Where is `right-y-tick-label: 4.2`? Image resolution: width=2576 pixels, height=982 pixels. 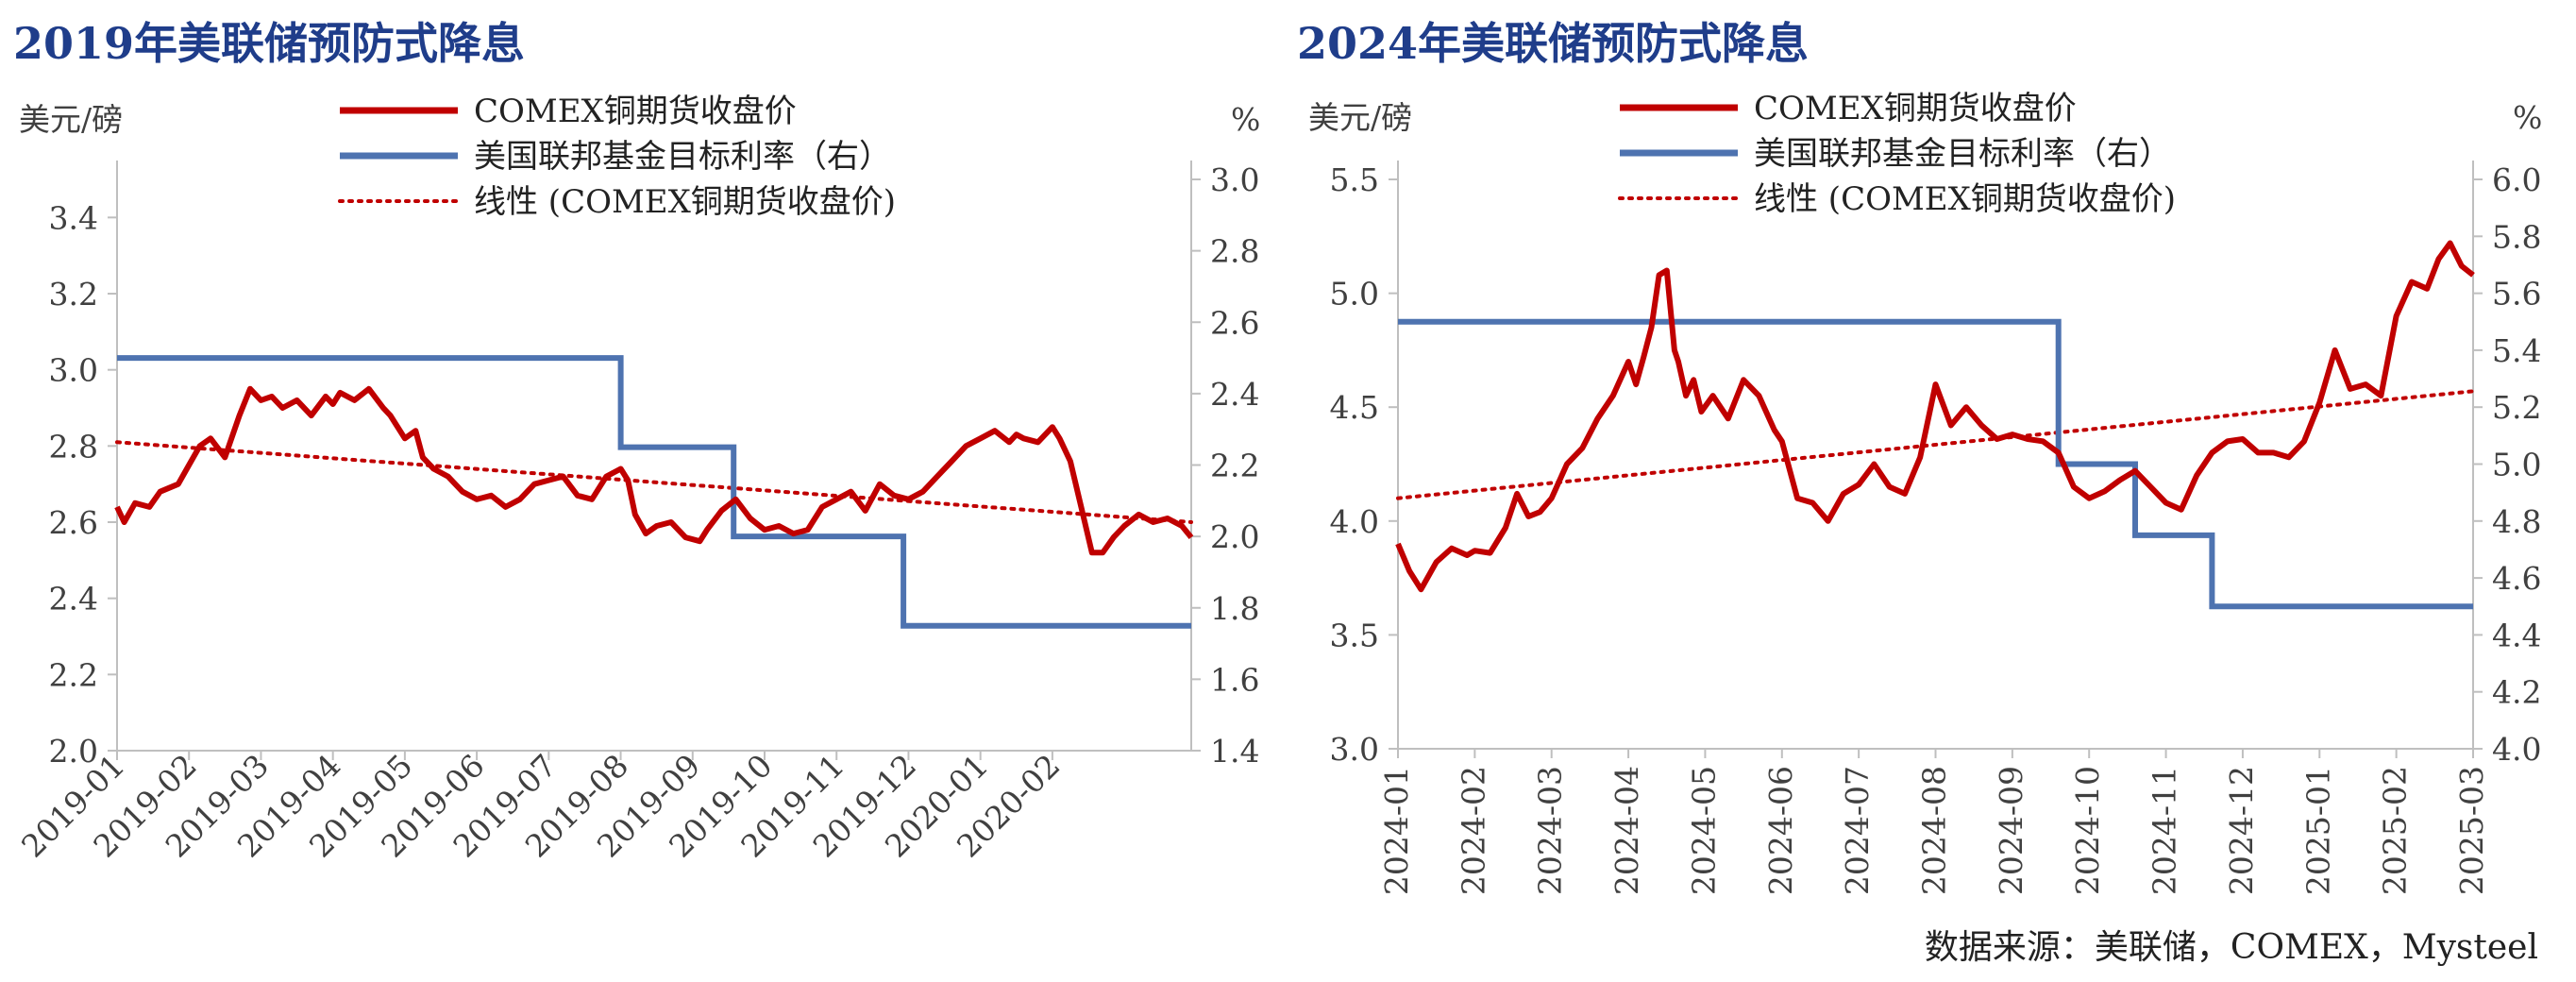
right-y-tick-label: 4.2 is located at coordinates (2517, 692).